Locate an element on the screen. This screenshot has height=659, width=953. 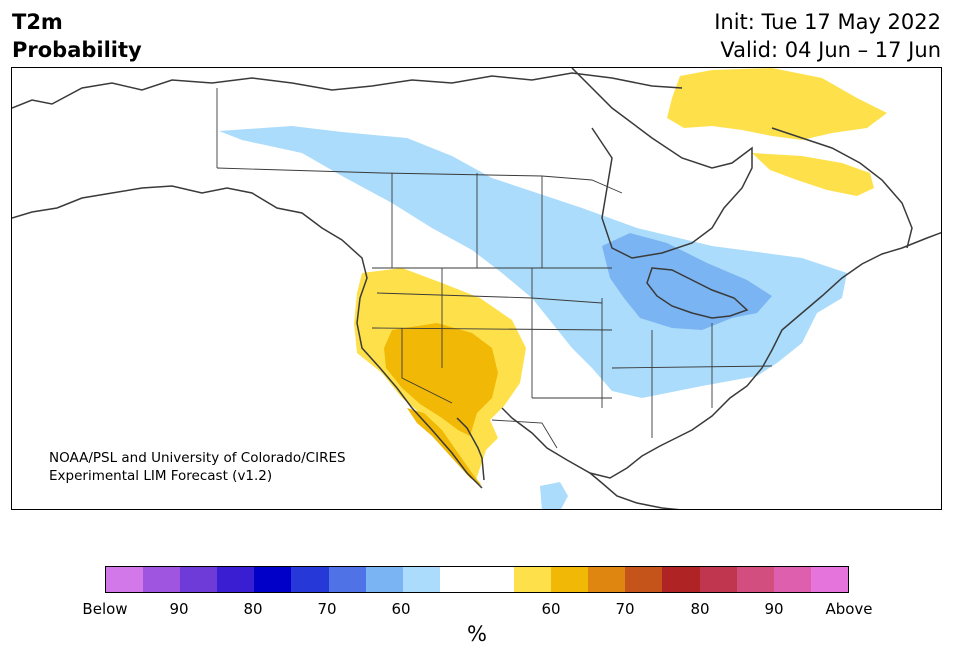
valid-range: Valid: 04 Jun – 17 Jun is located at coordinates (830, 50).